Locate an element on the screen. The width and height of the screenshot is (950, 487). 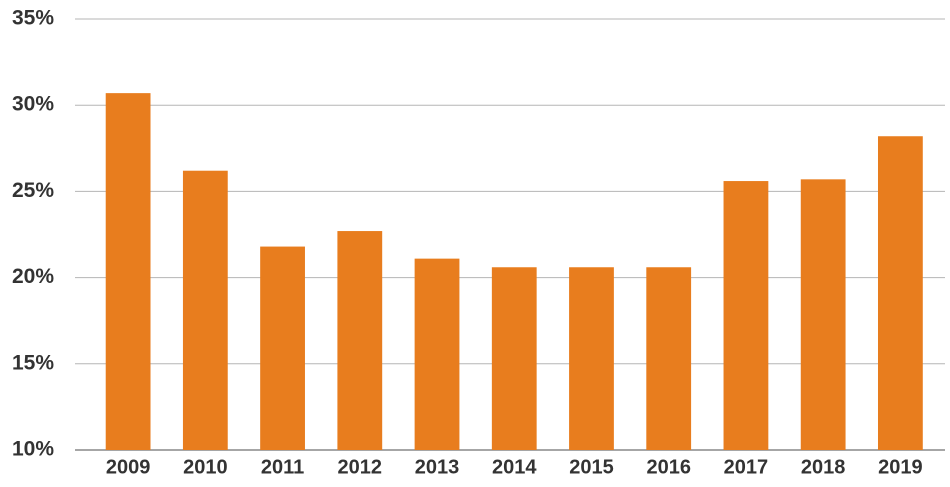
x-tick-label: 2019 is located at coordinates (900, 467).